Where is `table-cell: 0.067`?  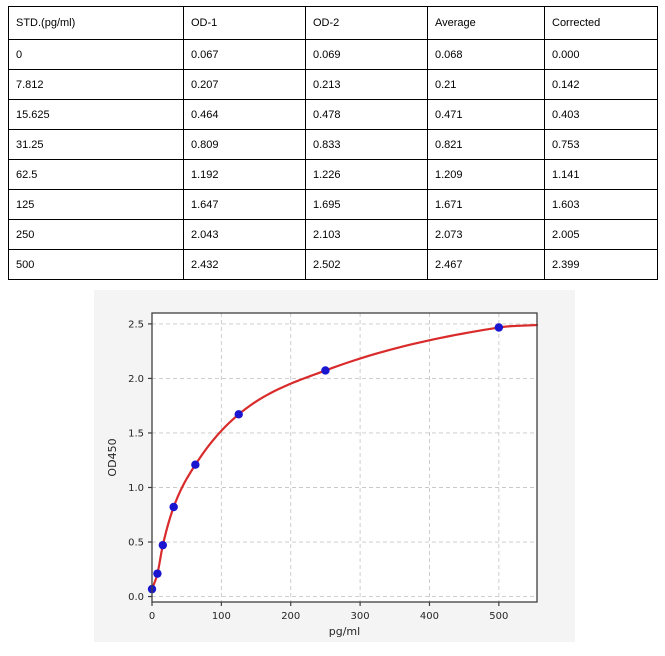 table-cell: 0.067 is located at coordinates (244, 54).